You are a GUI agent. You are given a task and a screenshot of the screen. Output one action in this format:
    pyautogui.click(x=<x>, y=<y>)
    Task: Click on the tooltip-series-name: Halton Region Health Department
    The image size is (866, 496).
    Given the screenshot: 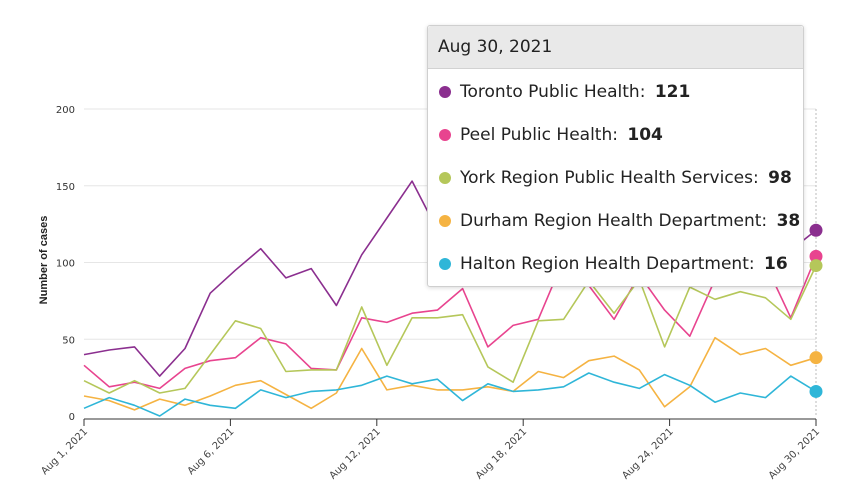 What is the action you would take?
    pyautogui.click(x=604, y=264)
    